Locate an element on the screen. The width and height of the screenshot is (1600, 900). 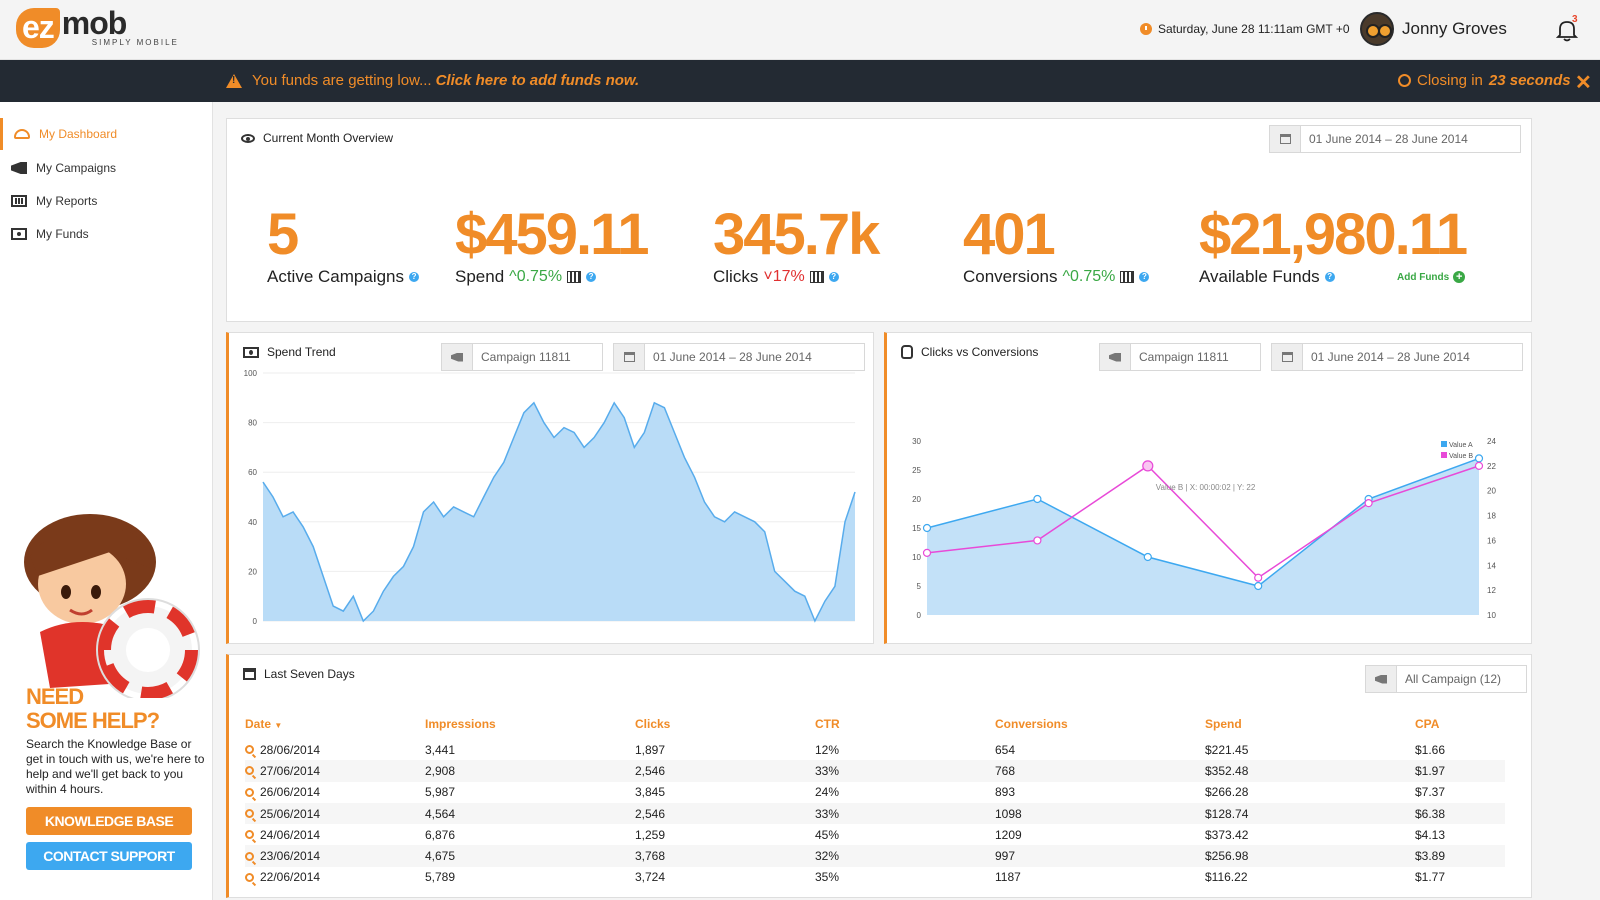
table-cell: 893 is located at coordinates (1005, 792).